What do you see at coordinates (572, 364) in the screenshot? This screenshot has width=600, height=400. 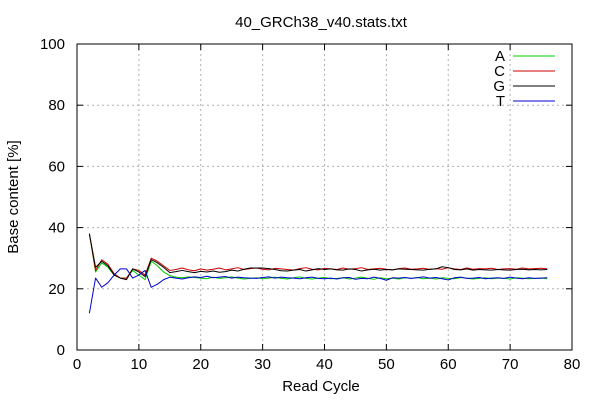 I see `x-tick-label: 80` at bounding box center [572, 364].